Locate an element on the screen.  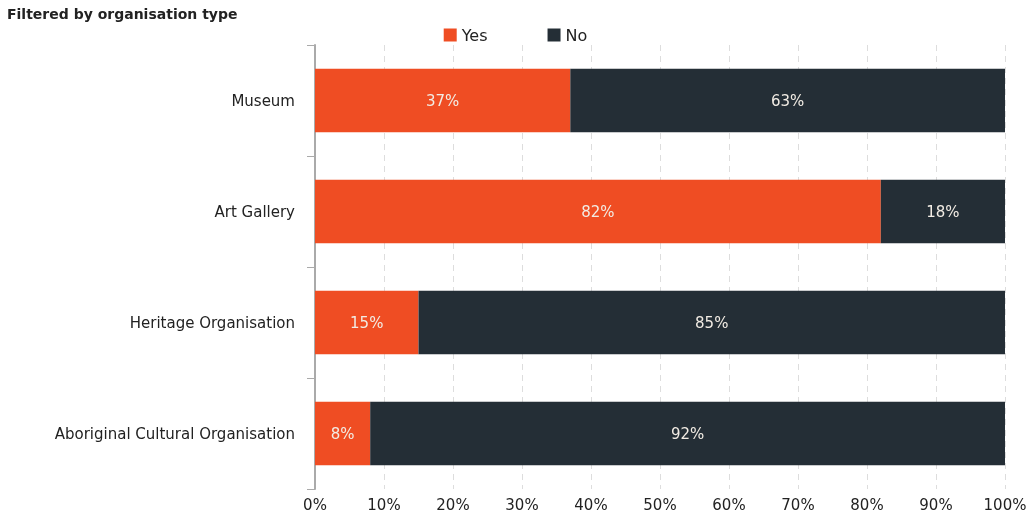
y-tick-label: Museum is located at coordinates (263, 100).